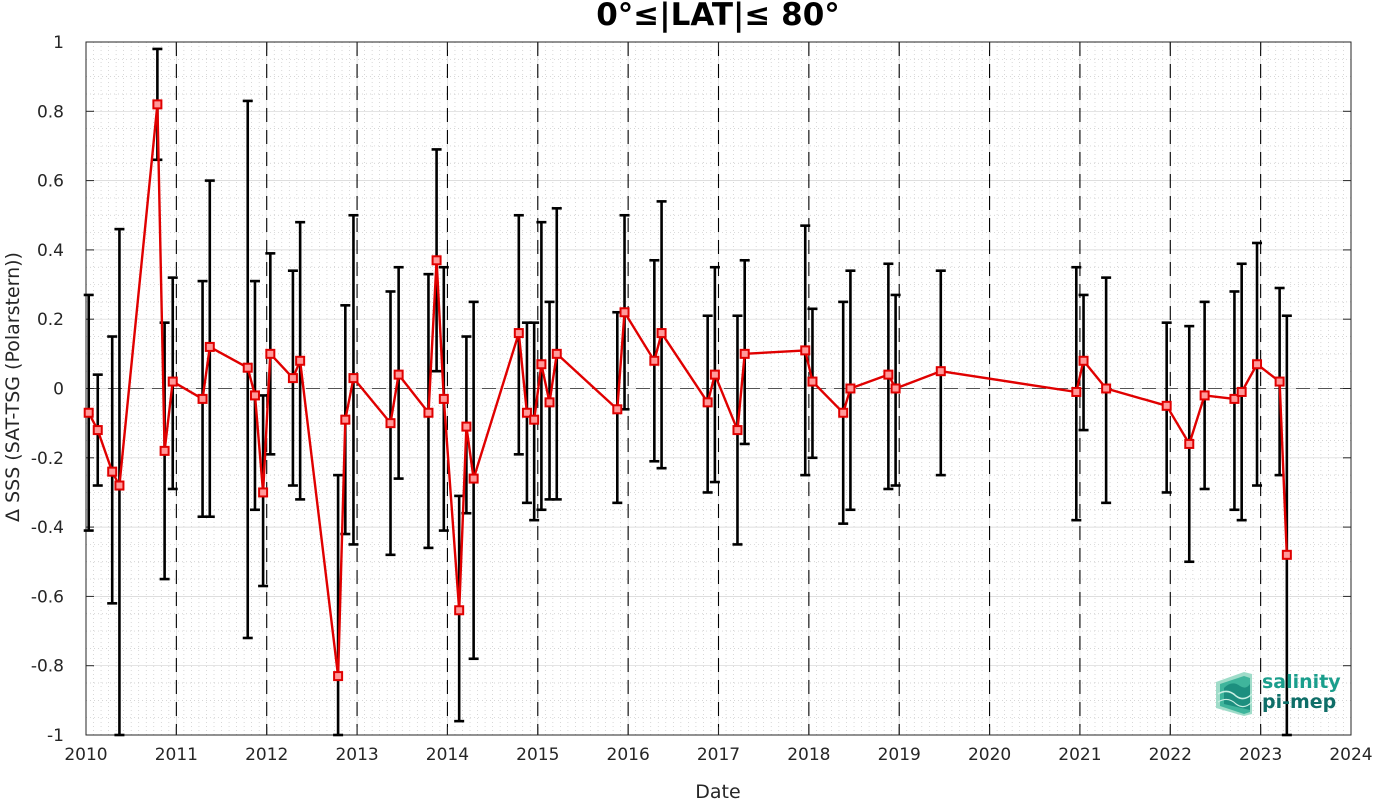 The height and width of the screenshot is (805, 1375). What do you see at coordinates (899, 755) in the screenshot?
I see `x-tick-label: 2019` at bounding box center [899, 755].